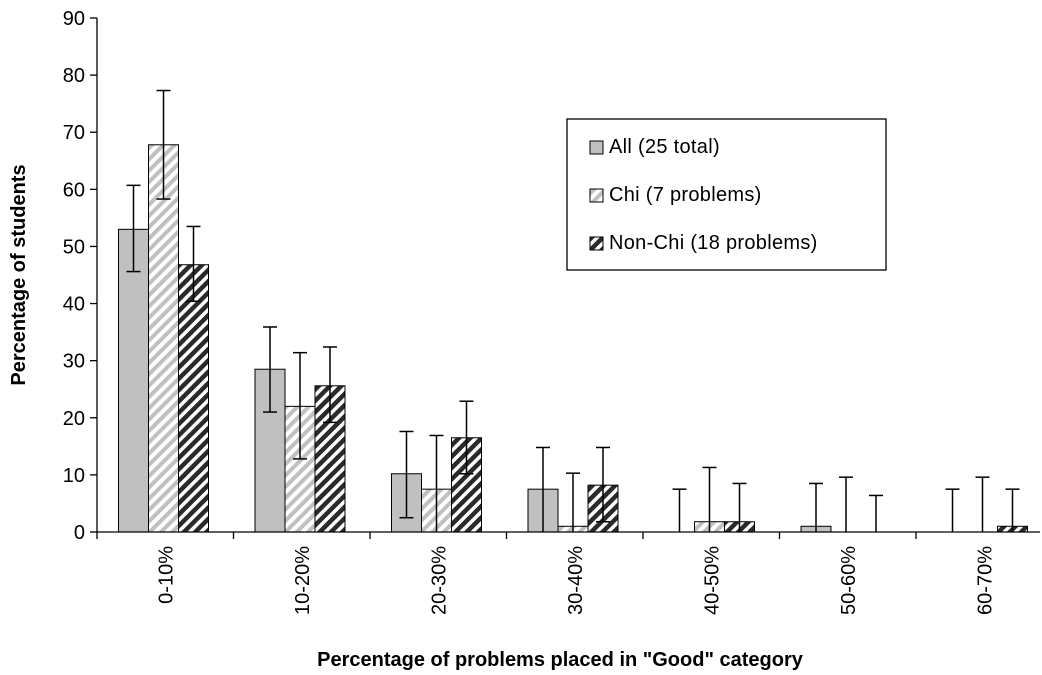  I want to click on y-tick-label: 30, so click(74, 362).